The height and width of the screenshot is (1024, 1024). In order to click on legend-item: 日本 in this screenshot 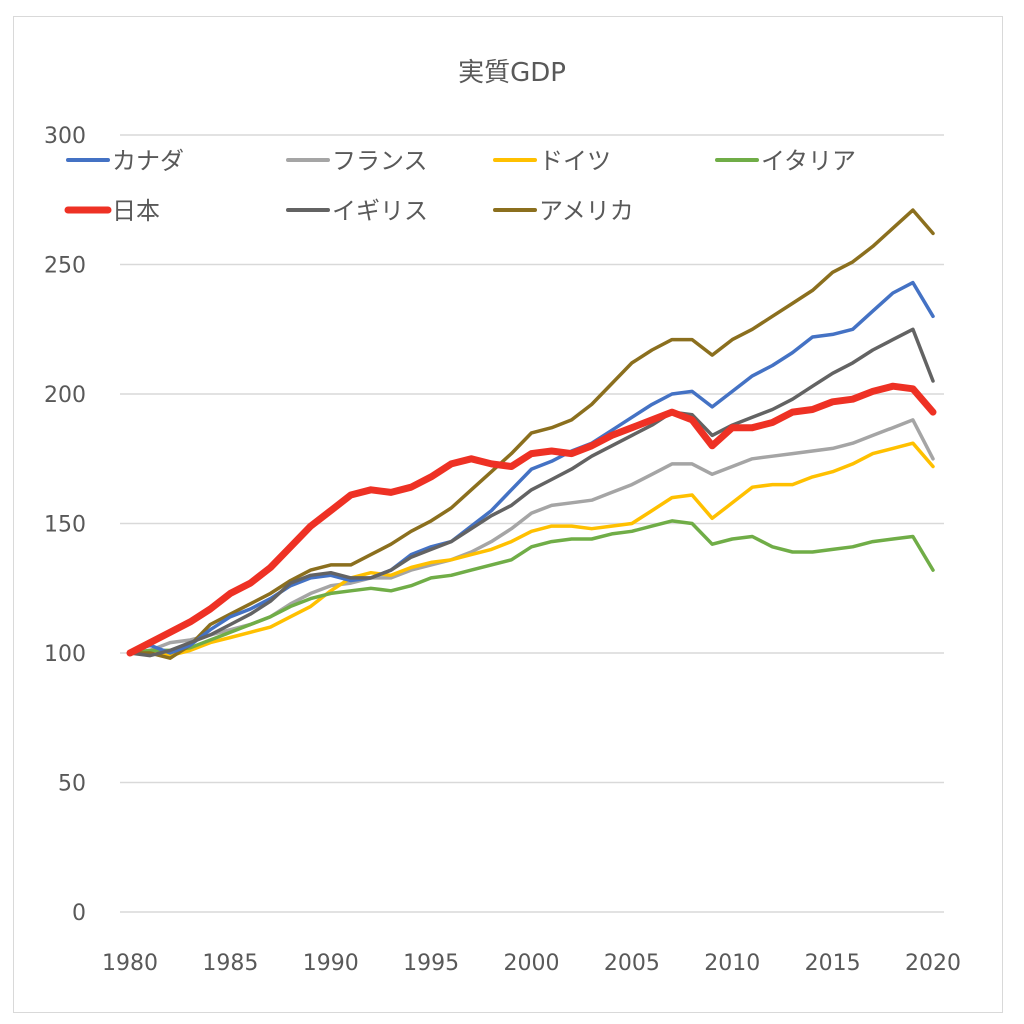, I will do `click(112, 211)`.